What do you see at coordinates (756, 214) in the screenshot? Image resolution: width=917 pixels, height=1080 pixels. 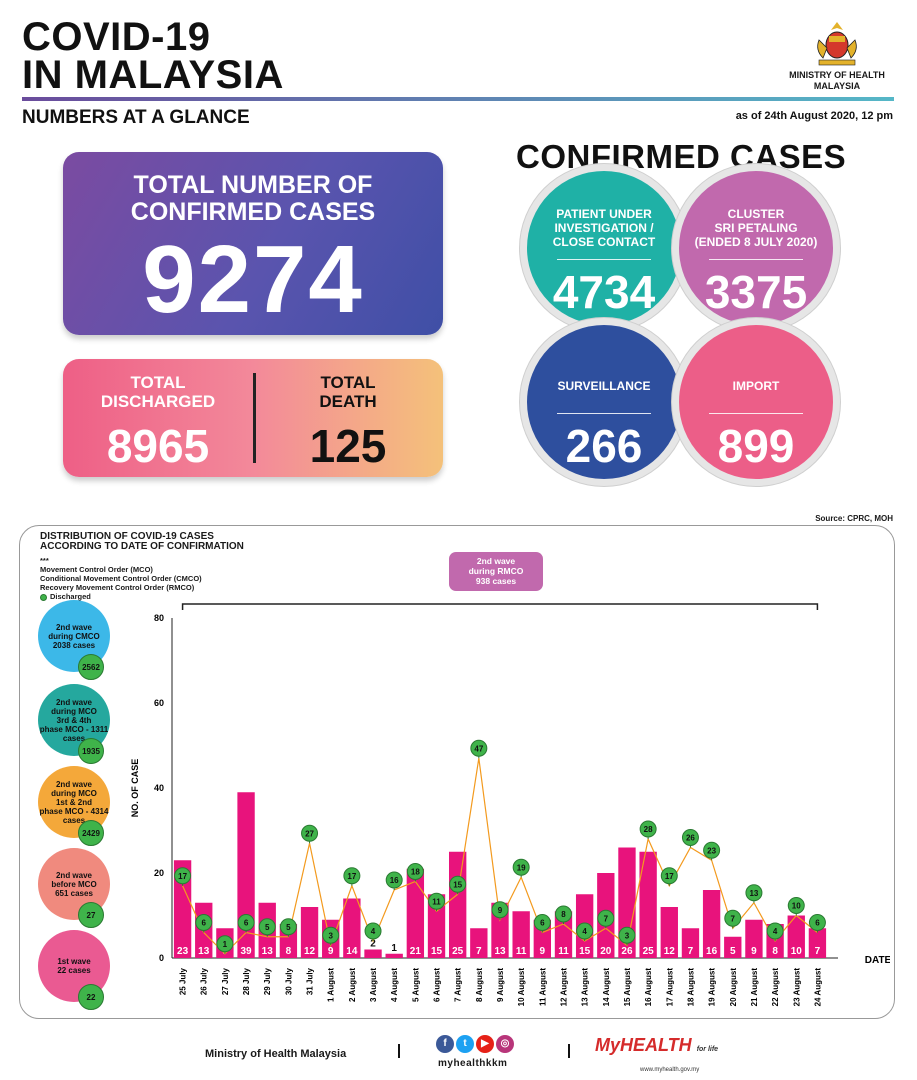 I see `cluster-label-line1: CLUSTER` at bounding box center [756, 214].